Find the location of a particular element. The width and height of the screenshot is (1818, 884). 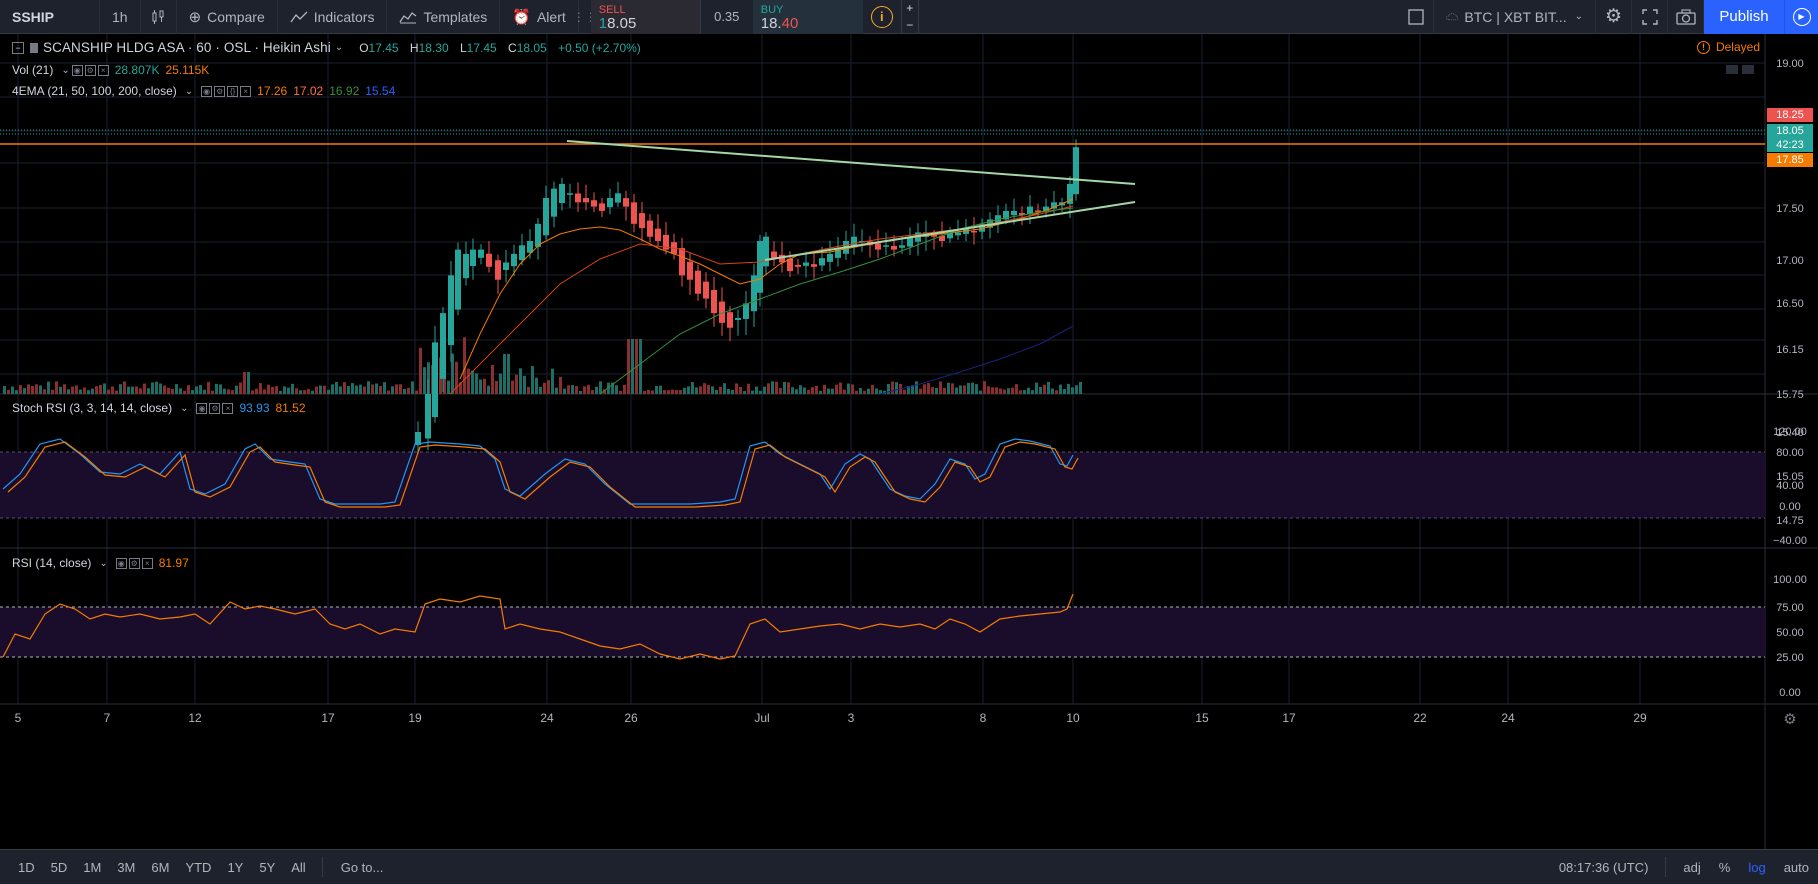

templates-button: Templates is located at coordinates (444, 17).